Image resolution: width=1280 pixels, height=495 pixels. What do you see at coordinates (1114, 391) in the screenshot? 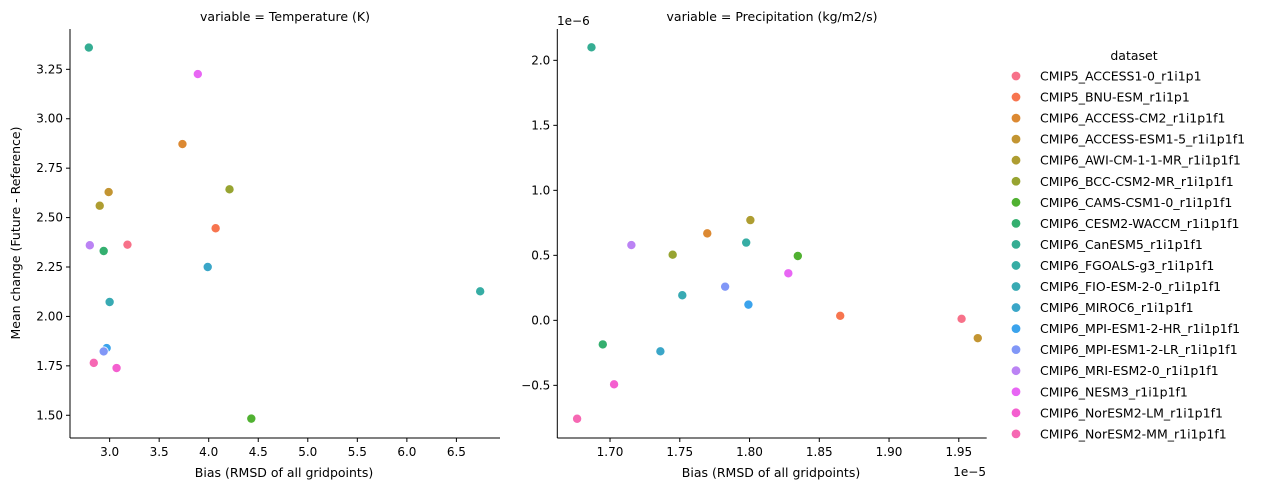
I see `legend-label: CMIP6_NESM3_r1i1p1f1` at bounding box center [1114, 391].